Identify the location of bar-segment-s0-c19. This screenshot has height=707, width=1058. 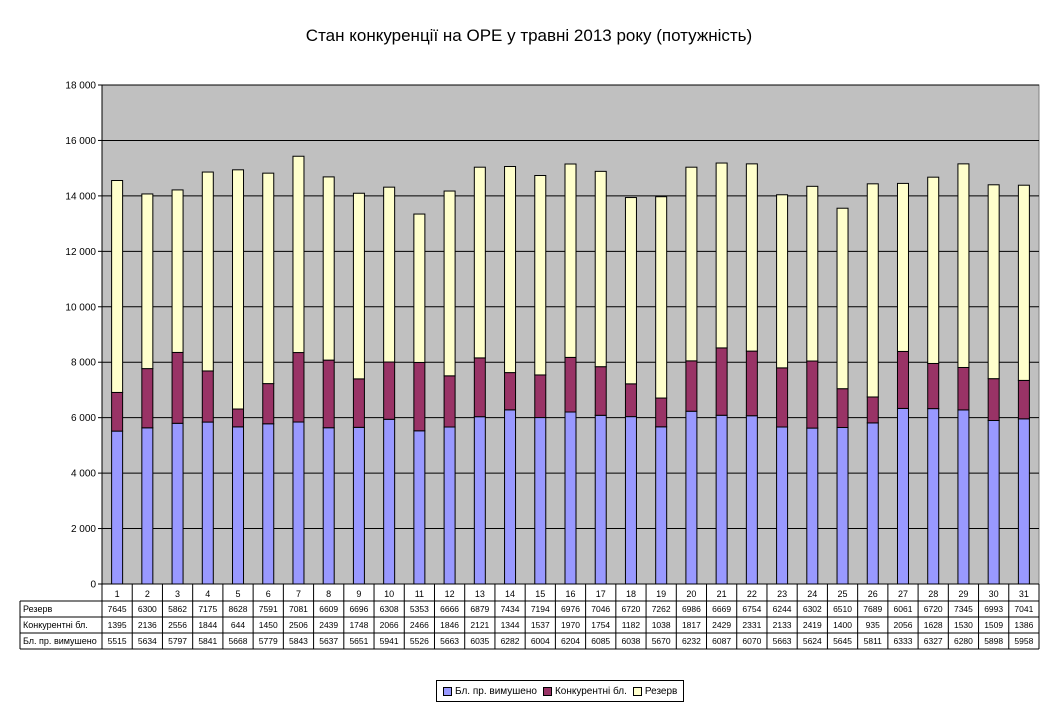
(661, 505).